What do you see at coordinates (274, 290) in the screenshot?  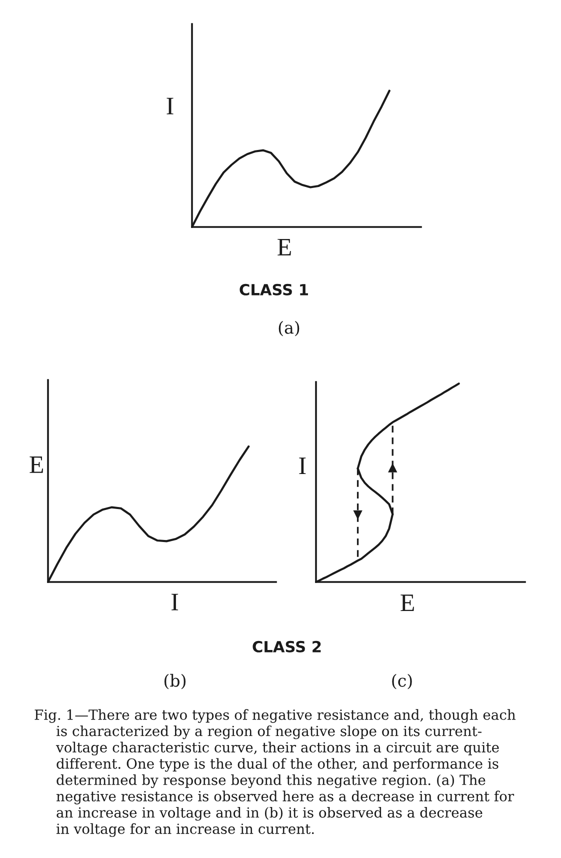 I see `text: CLASS 1` at bounding box center [274, 290].